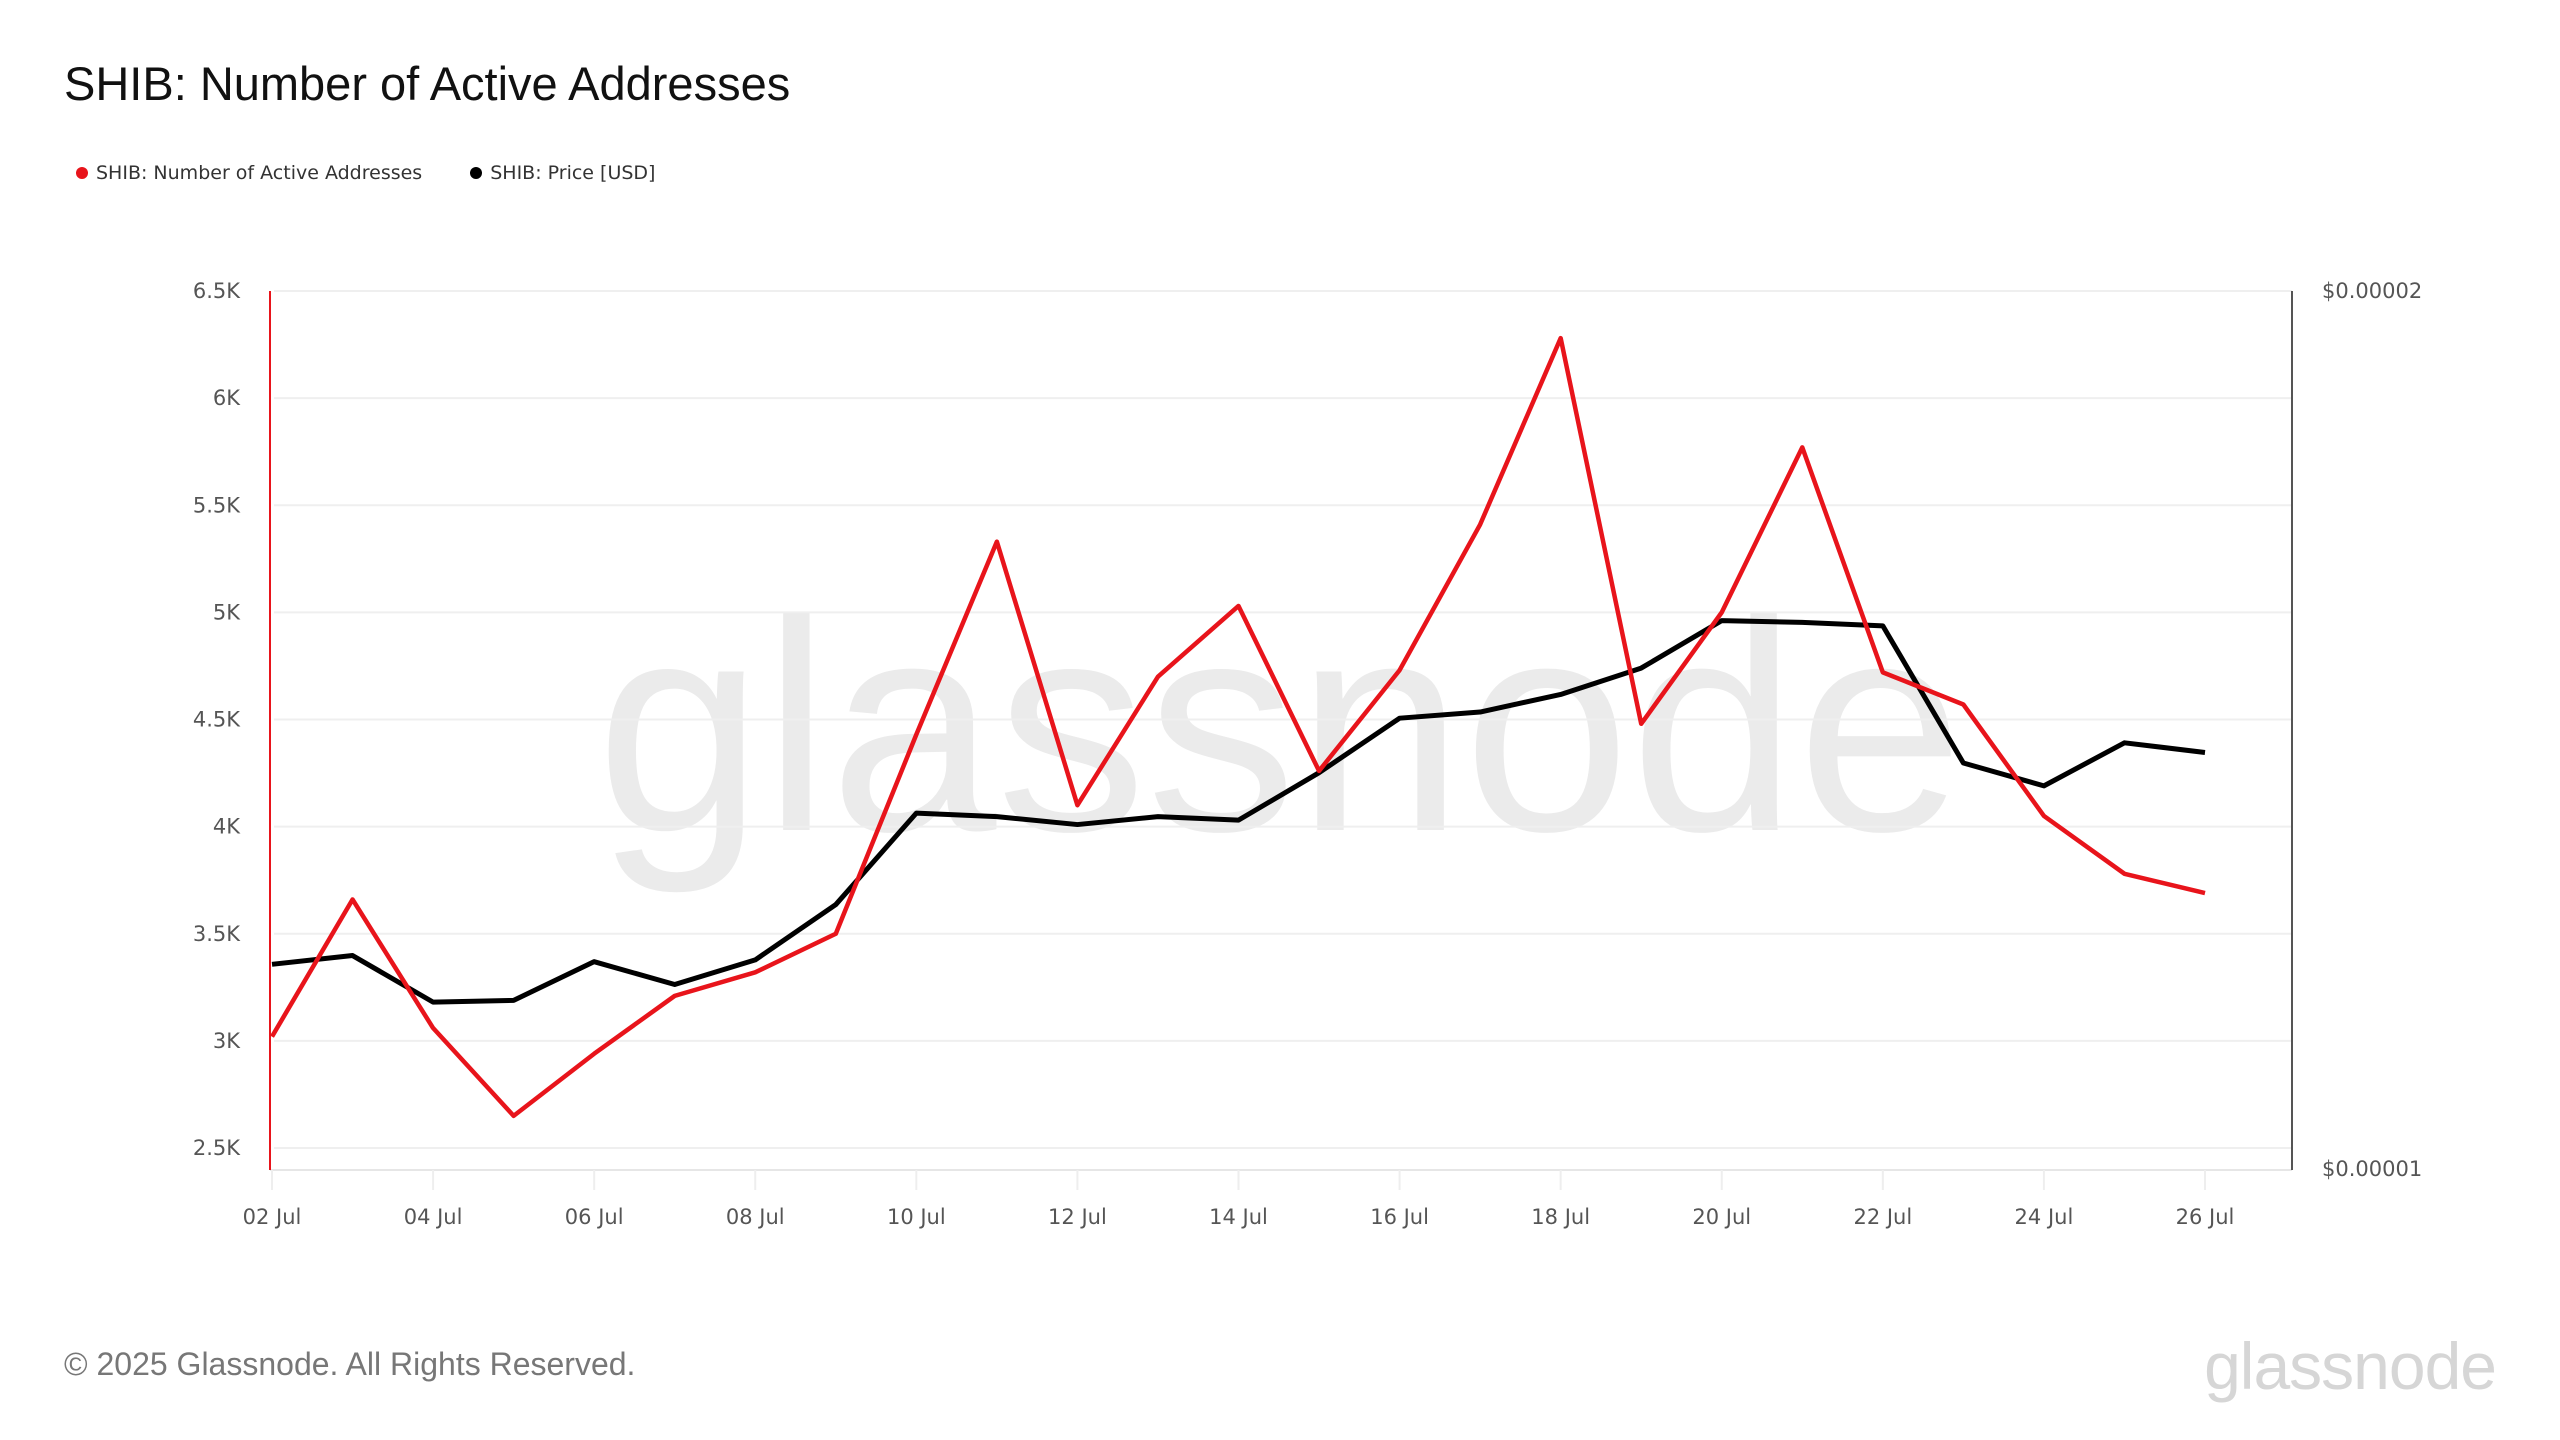  Describe the element at coordinates (272, 1217) in the screenshot. I see `x-tick-label: 02 Jul` at that location.